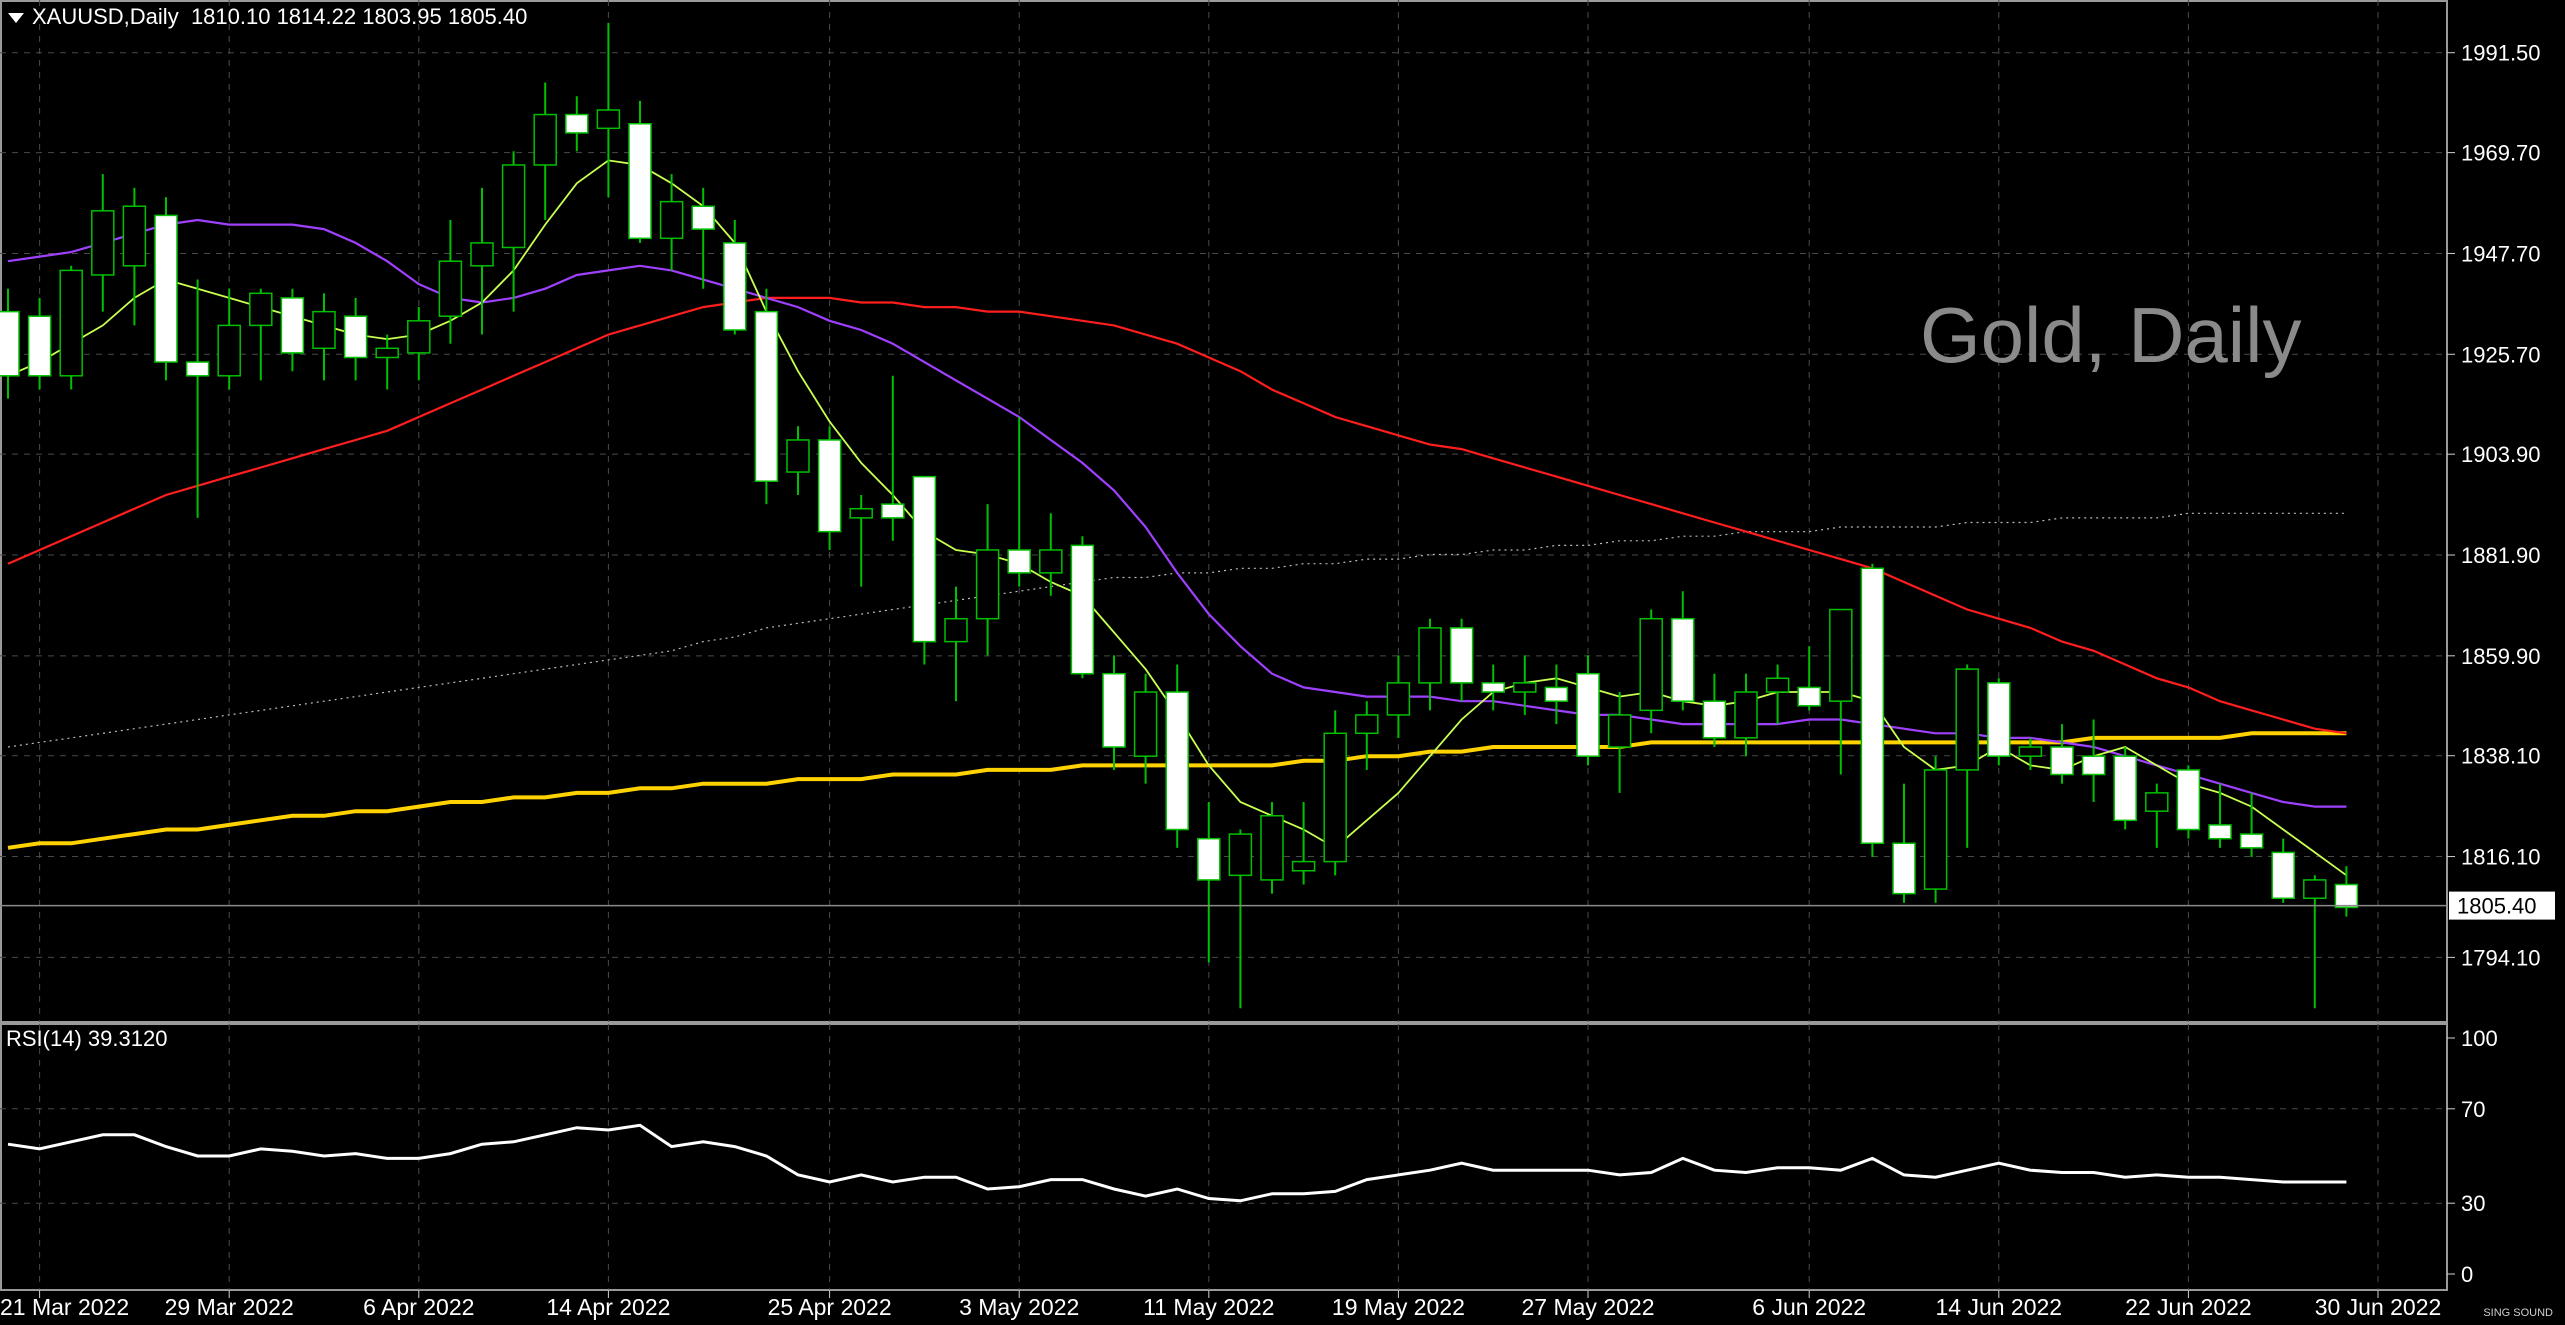 This screenshot has height=1325, width=2565. Describe the element at coordinates (2467, 1274) in the screenshot. I see `rsi-tick-label: 0` at that location.